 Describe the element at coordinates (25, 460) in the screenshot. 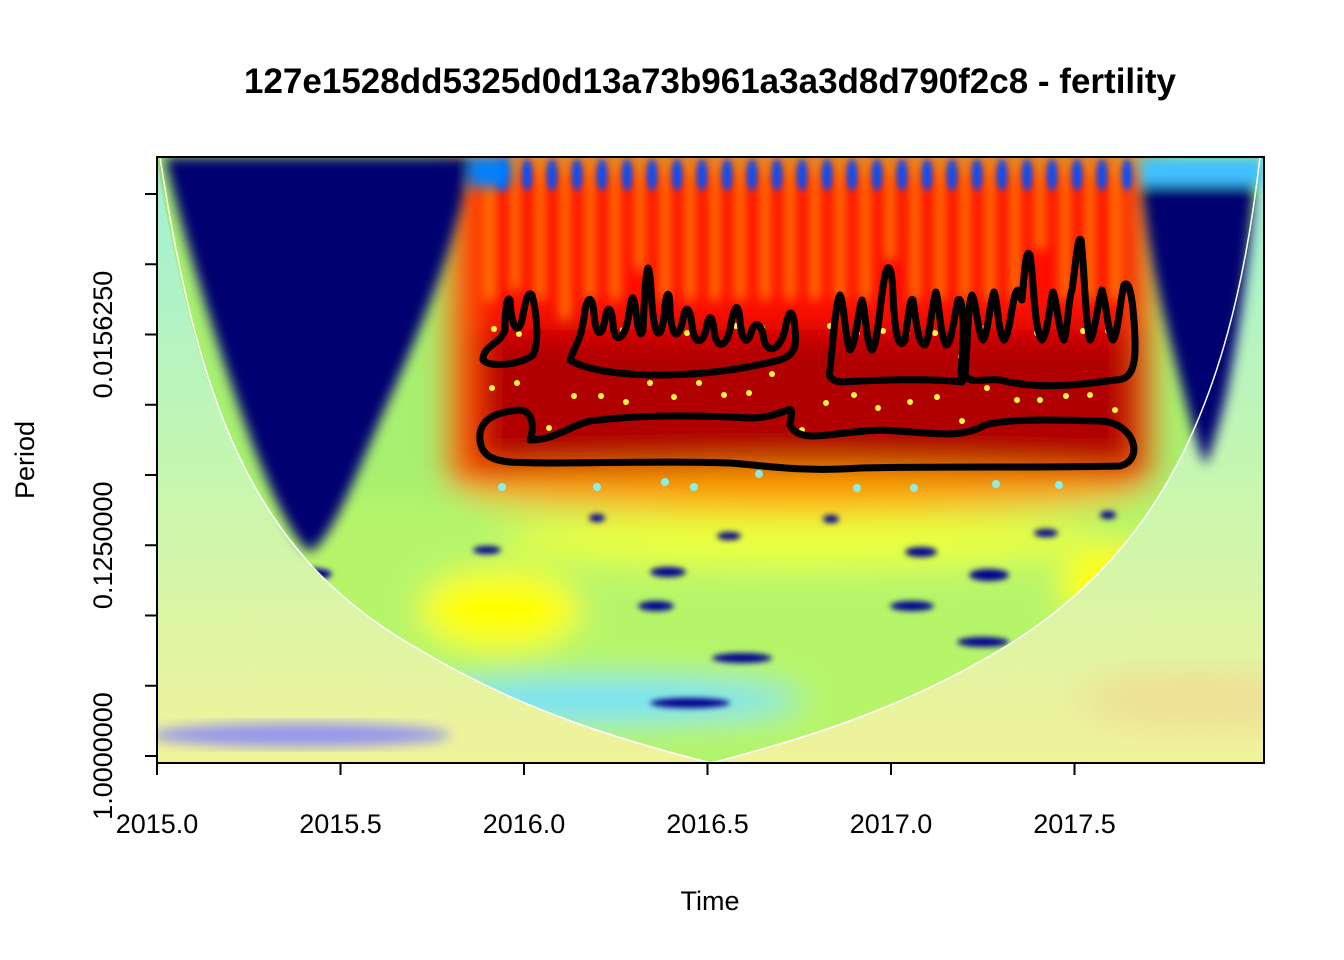

I see `y-axis-label: Period` at that location.